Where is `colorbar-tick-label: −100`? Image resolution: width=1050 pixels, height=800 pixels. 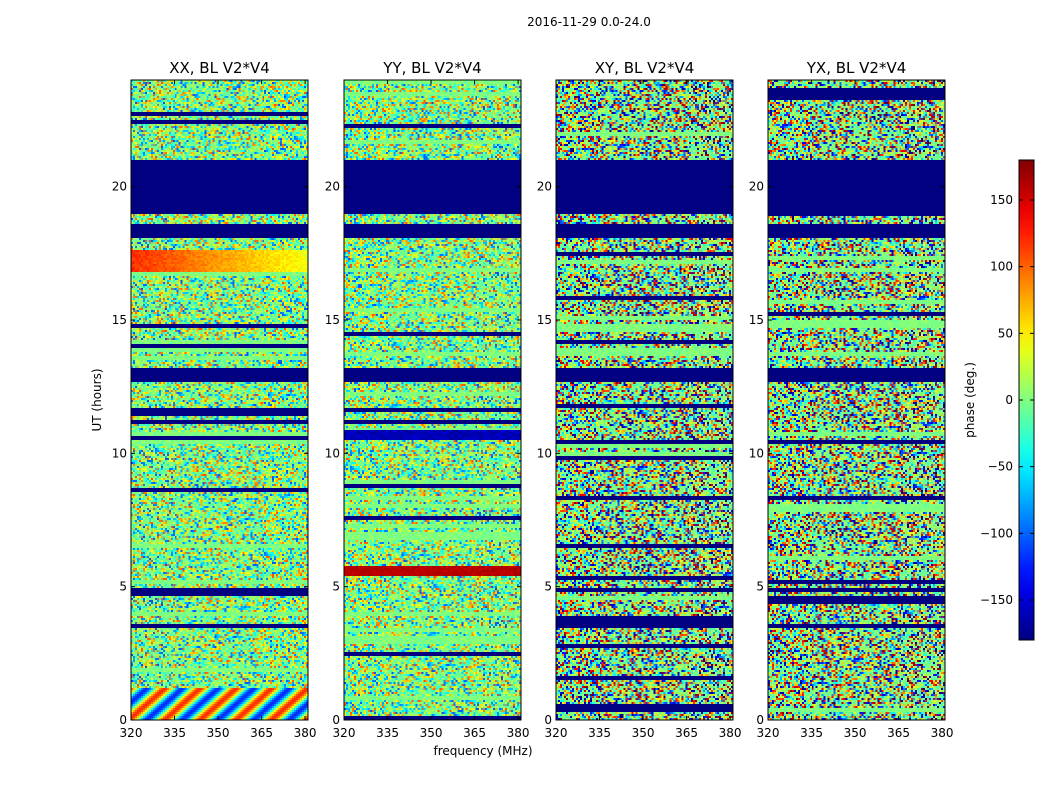
colorbar-tick-label: −100 is located at coordinates (996, 533).